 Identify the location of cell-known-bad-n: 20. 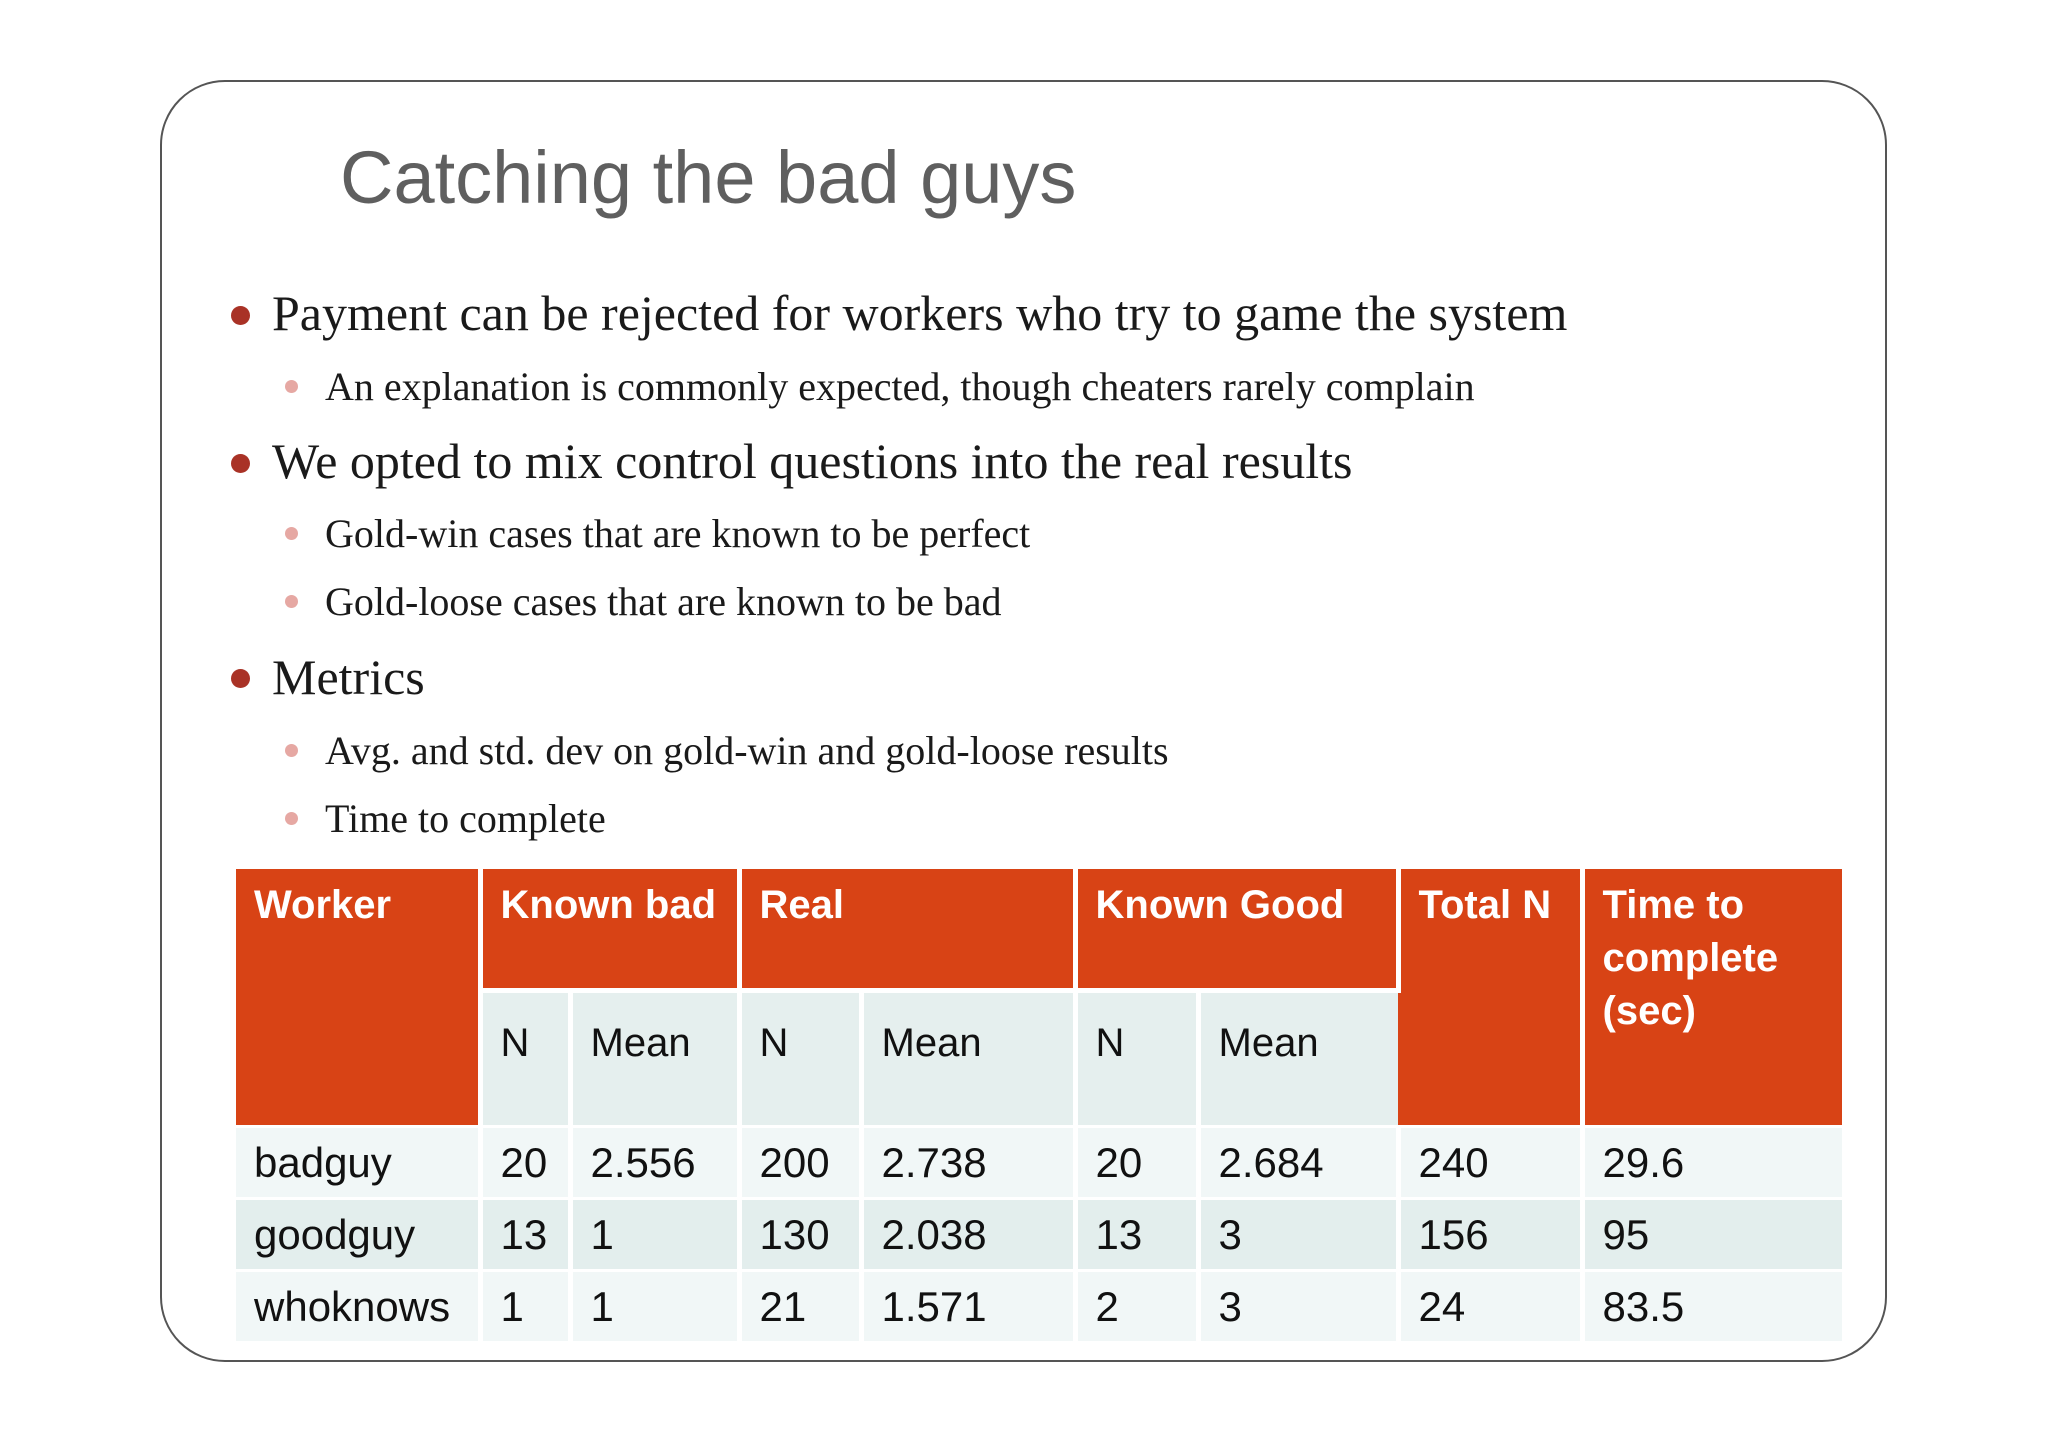
(526, 1161).